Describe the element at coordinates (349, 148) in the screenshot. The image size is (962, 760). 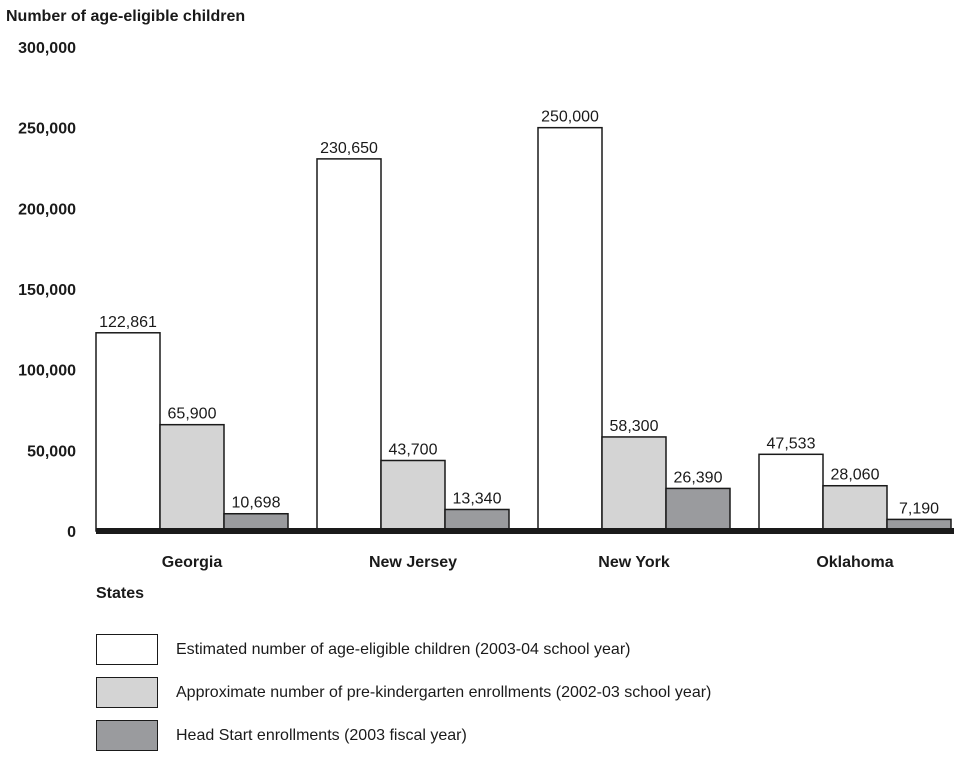
I see `bar-value-label: 230,650` at that location.